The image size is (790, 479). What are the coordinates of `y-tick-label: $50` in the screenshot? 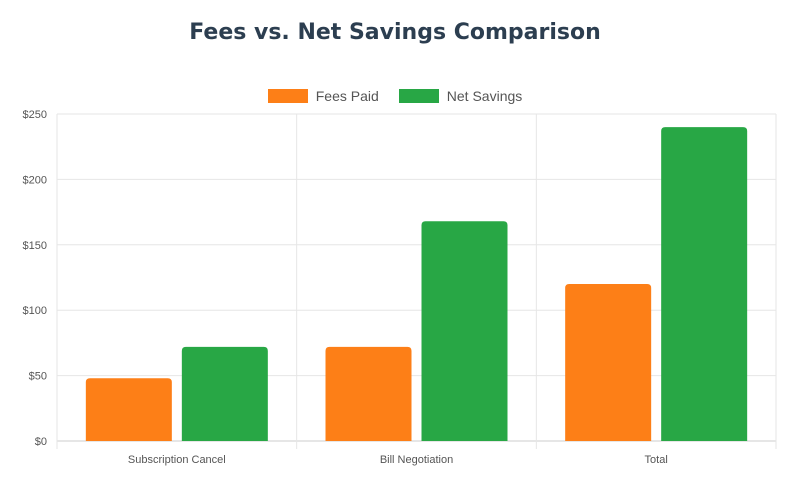 It's located at (38, 377).